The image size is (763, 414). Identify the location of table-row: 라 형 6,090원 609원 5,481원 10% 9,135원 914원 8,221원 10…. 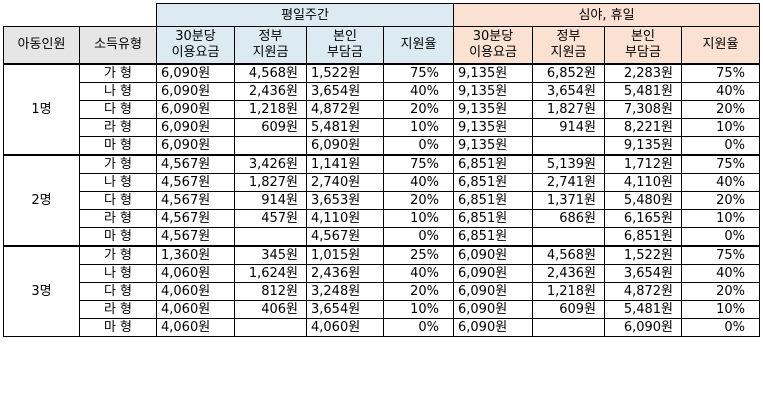
(382, 127).